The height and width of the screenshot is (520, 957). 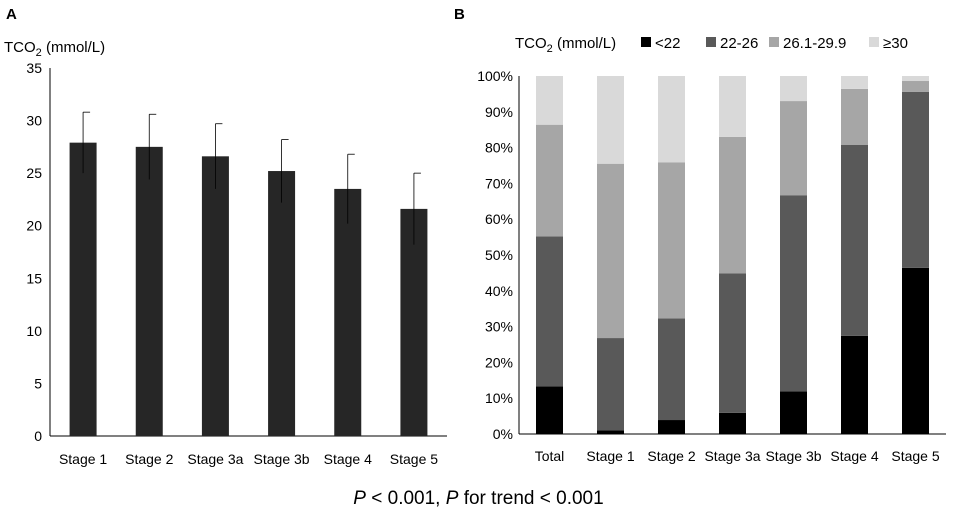 I want to click on y-axis-label-unit: (mmol/L), so click(x=73, y=47).